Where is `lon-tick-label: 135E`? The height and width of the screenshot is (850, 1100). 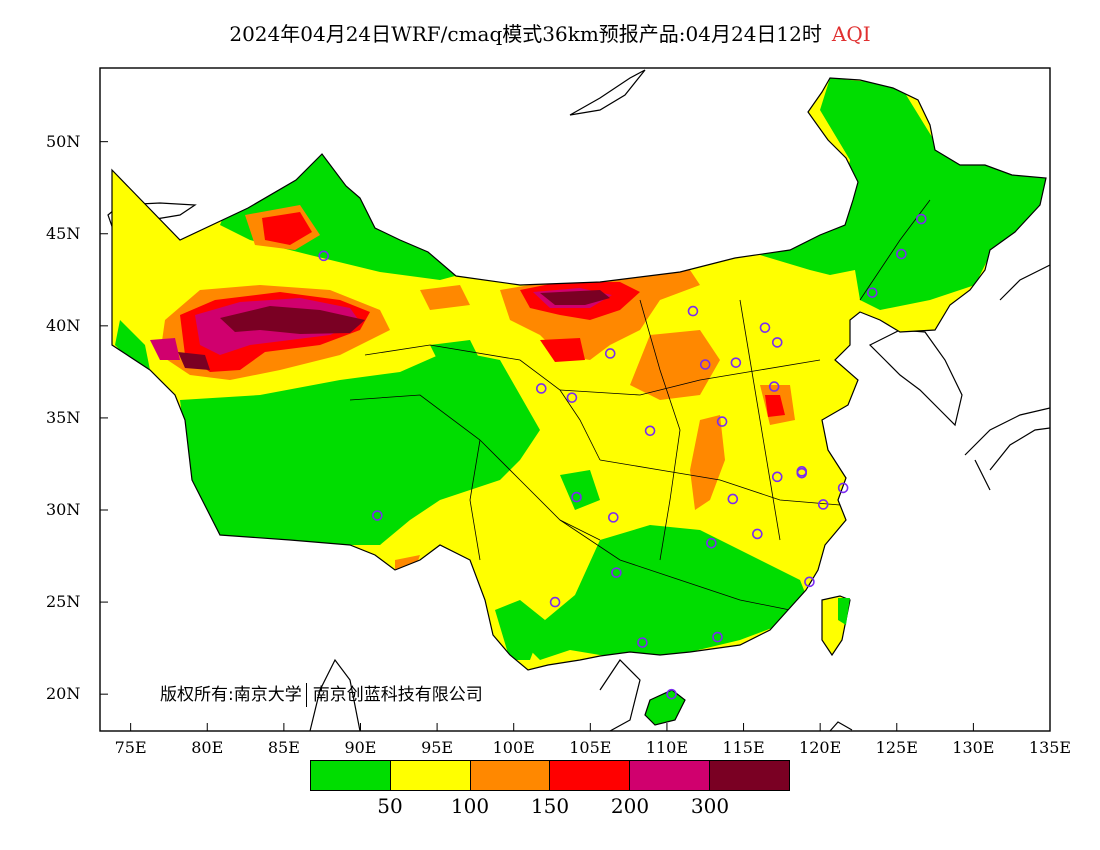 lon-tick-label: 135E is located at coordinates (1050, 747).